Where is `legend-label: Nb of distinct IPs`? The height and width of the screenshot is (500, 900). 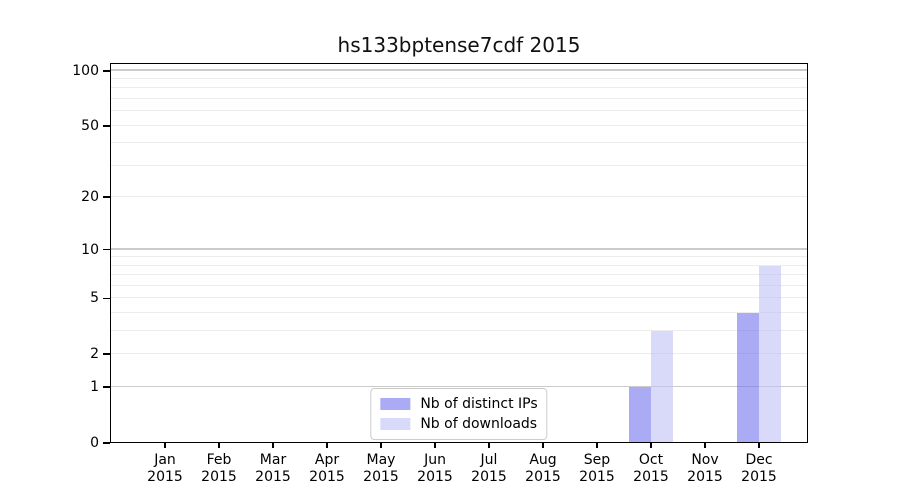
legend-label: Nb of distinct IPs is located at coordinates (479, 404).